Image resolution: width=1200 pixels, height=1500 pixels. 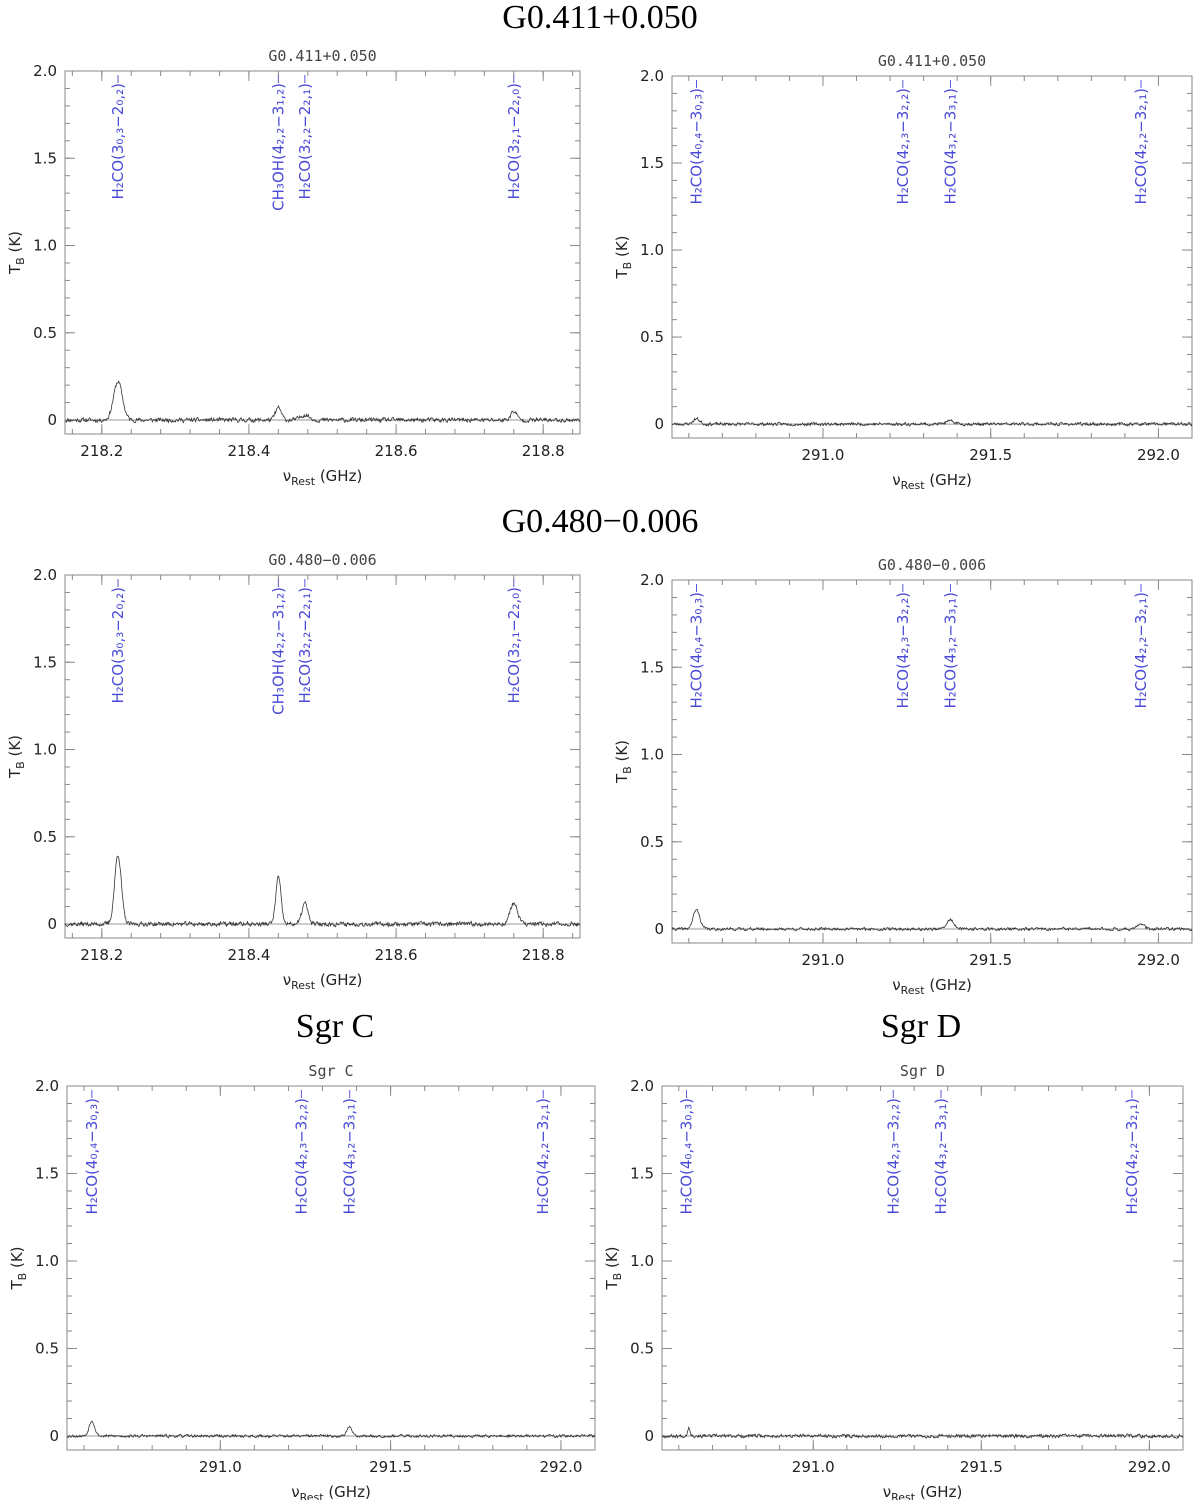 What do you see at coordinates (932, 565) in the screenshot?
I see `panel-title: G0.480−0.006` at bounding box center [932, 565].